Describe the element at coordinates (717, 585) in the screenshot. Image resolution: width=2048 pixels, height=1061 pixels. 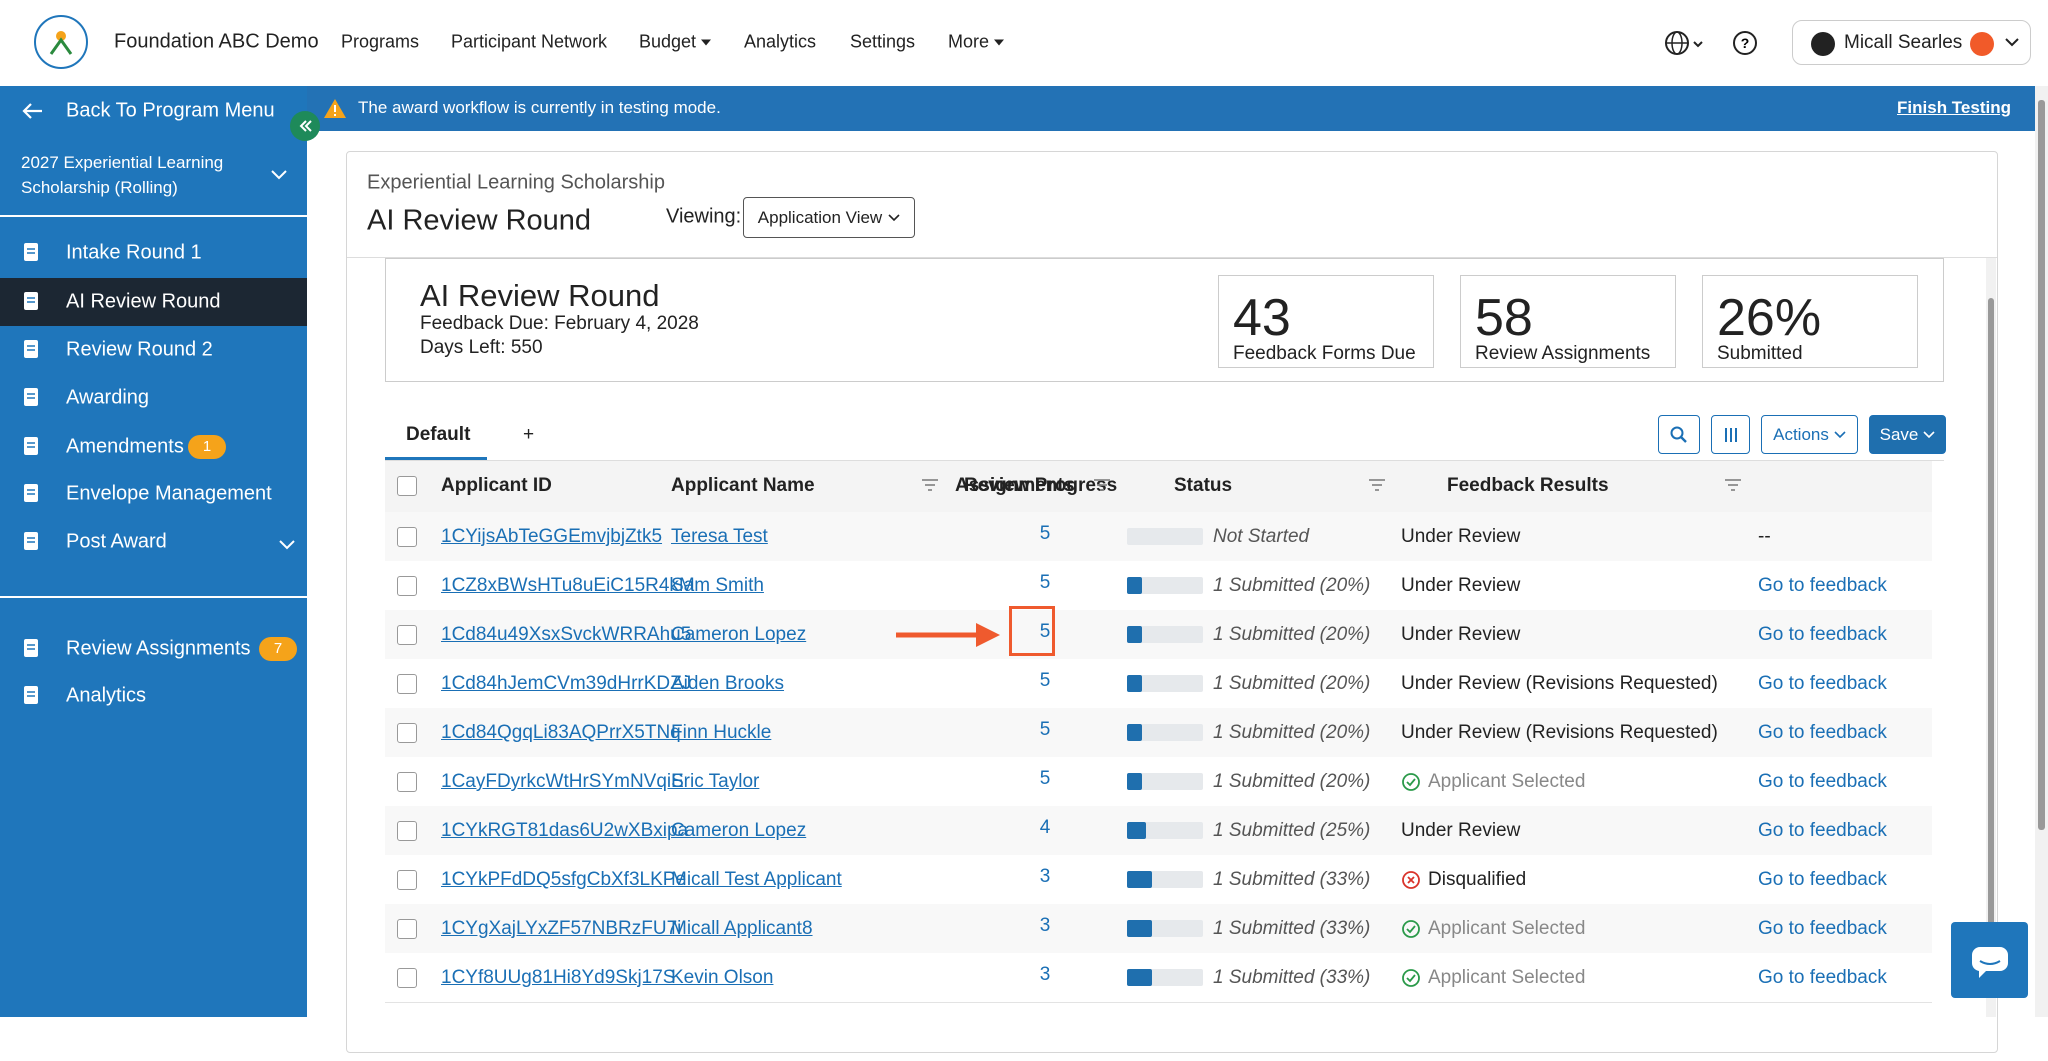
I see `applicant-name: Sam Smith` at that location.